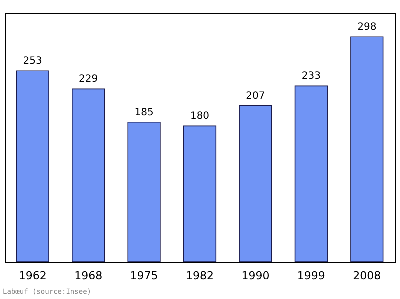 The image size is (400, 299). I want to click on x-tick-label: 1982, so click(200, 276).